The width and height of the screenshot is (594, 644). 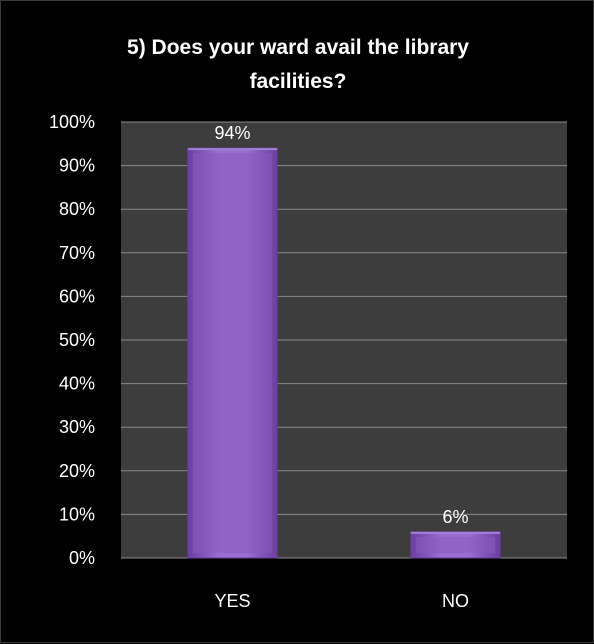 What do you see at coordinates (455, 517) in the screenshot?
I see `data-label: 6%` at bounding box center [455, 517].